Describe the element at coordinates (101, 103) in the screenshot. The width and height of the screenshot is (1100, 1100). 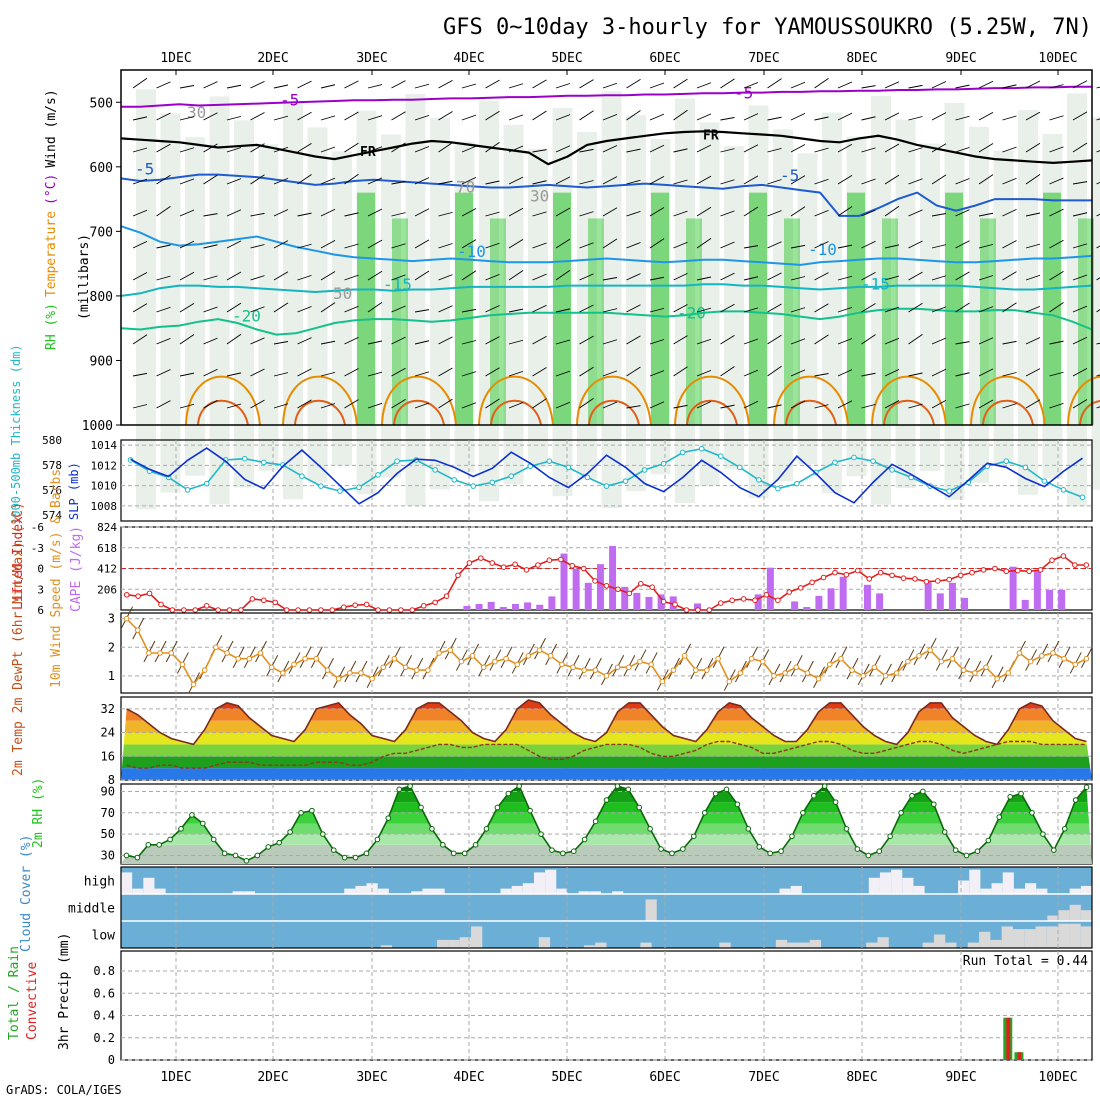
I see `y-tick-label: 500` at that location.